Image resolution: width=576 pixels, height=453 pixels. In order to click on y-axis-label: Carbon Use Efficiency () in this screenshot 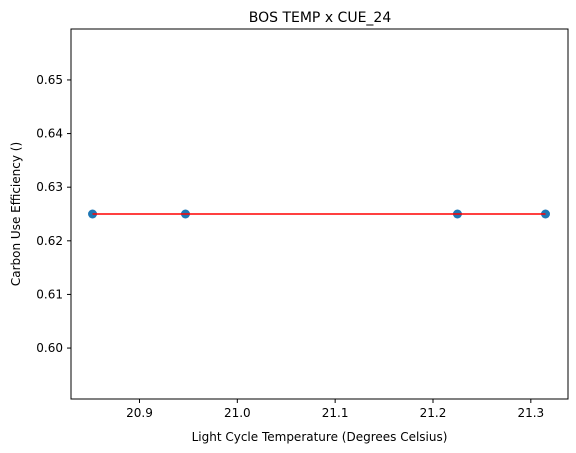, I will do `click(16, 214)`.